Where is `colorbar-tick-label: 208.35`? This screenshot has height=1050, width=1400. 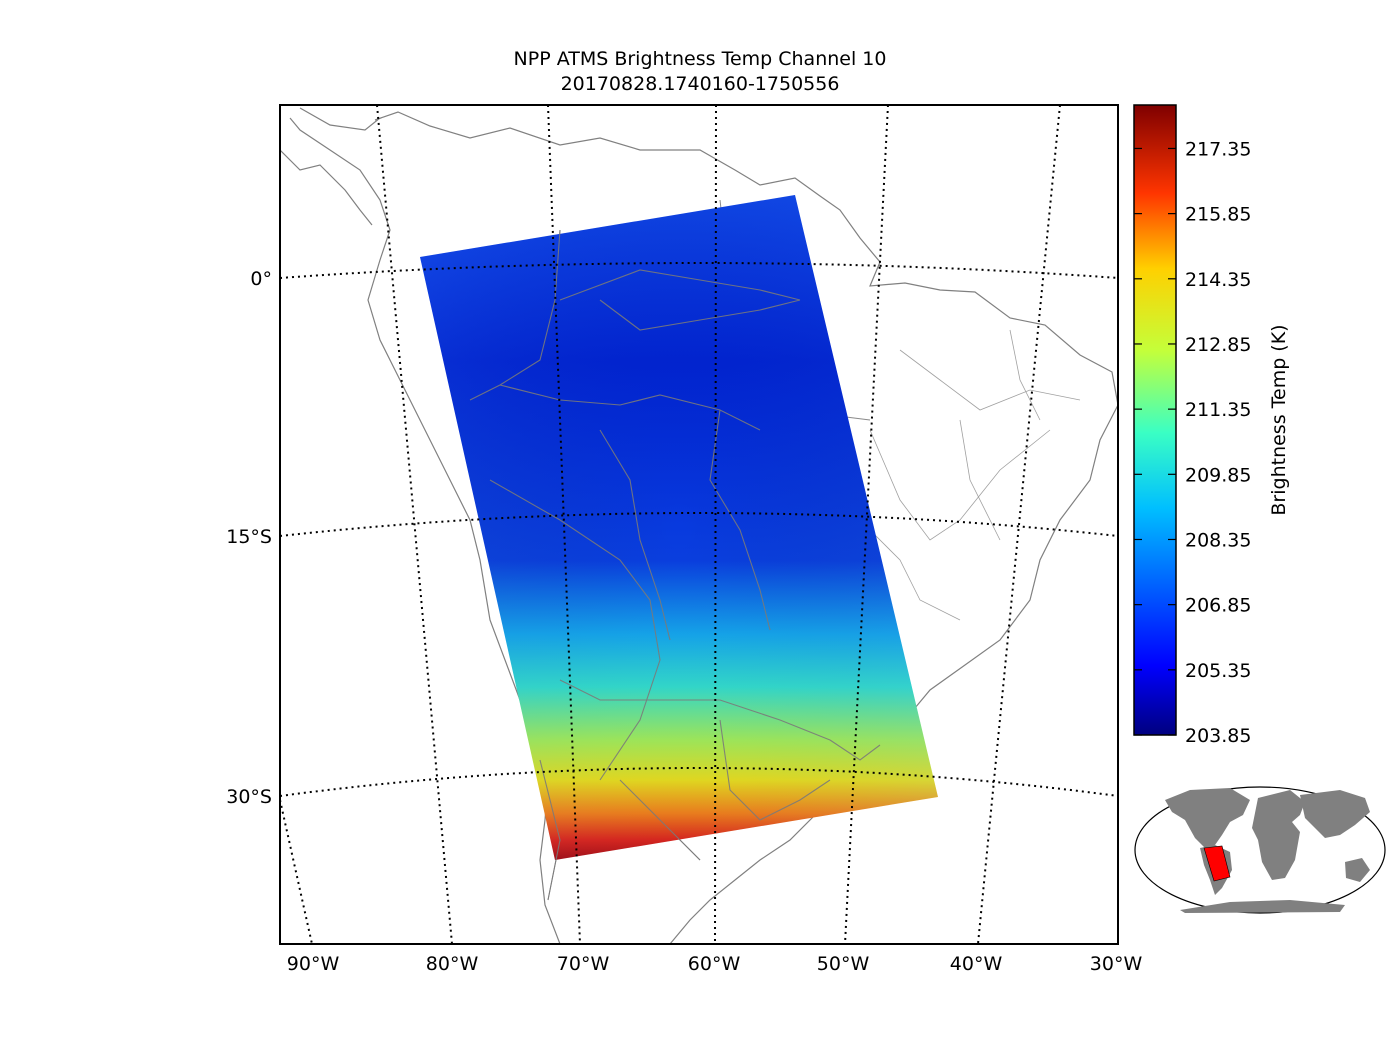 colorbar-tick-label: 208.35 is located at coordinates (1218, 540).